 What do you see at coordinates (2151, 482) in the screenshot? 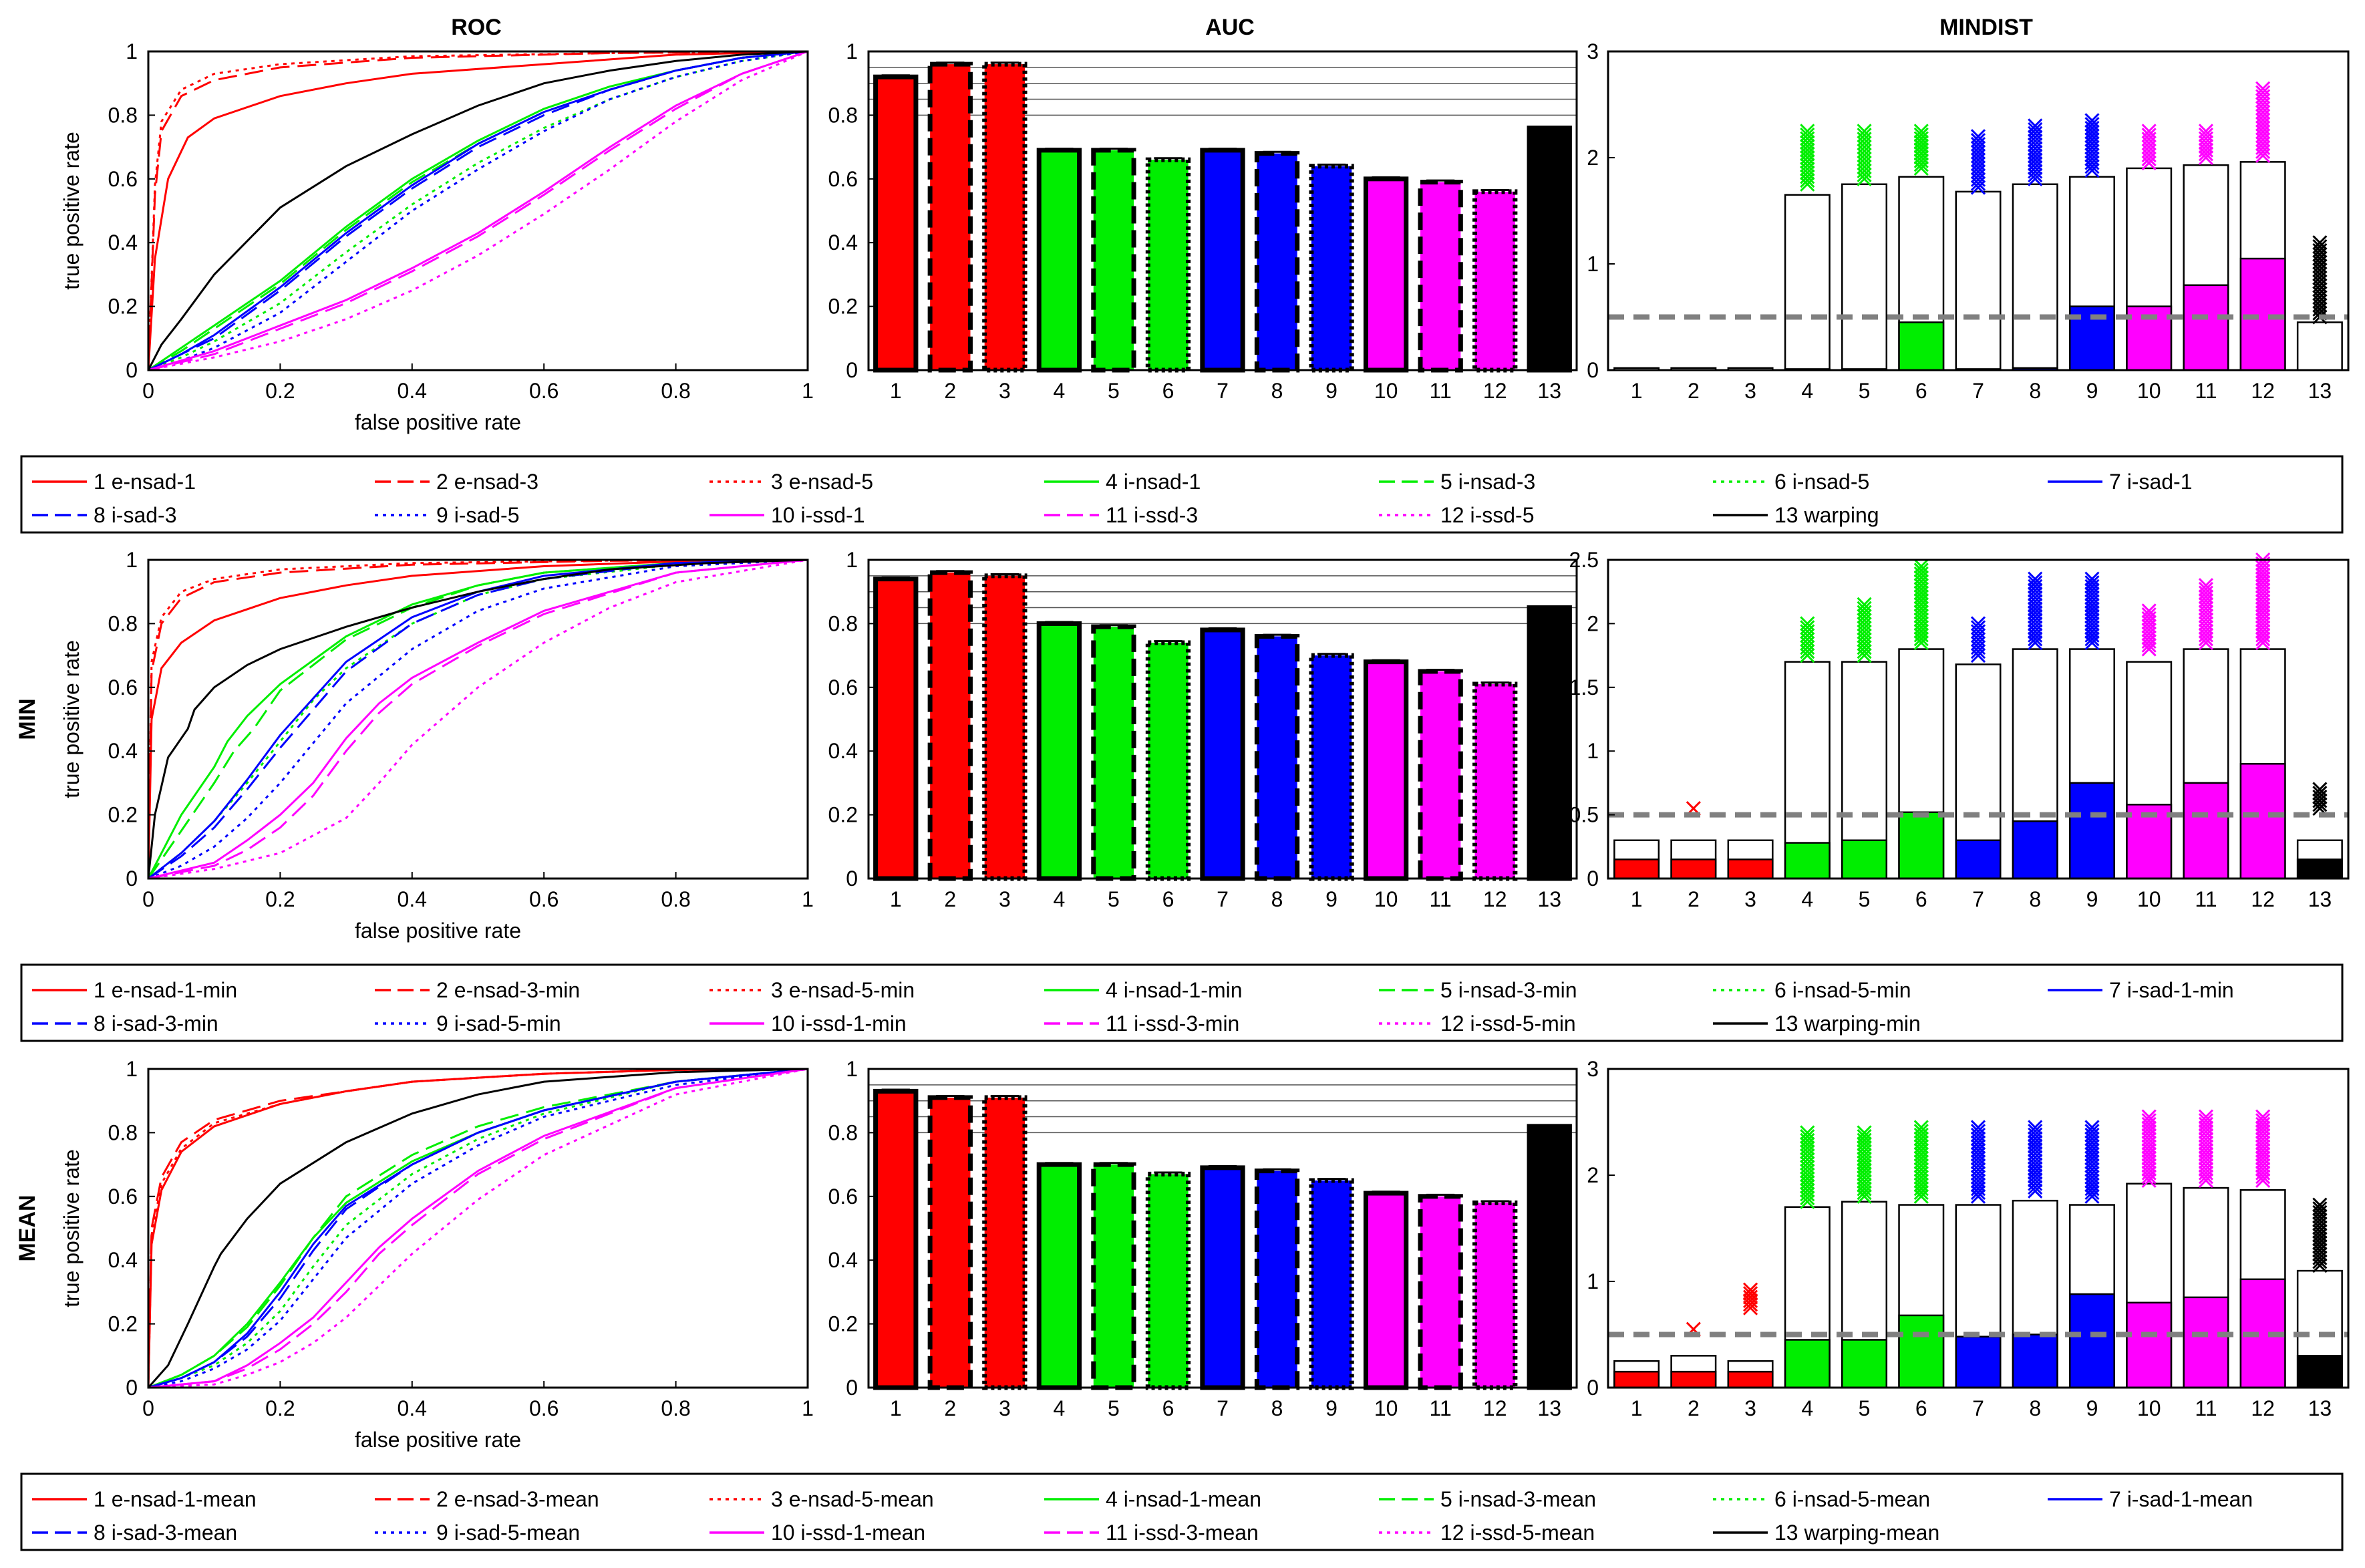
I see `legend-item-7: 7 i-sad-1` at bounding box center [2151, 482].